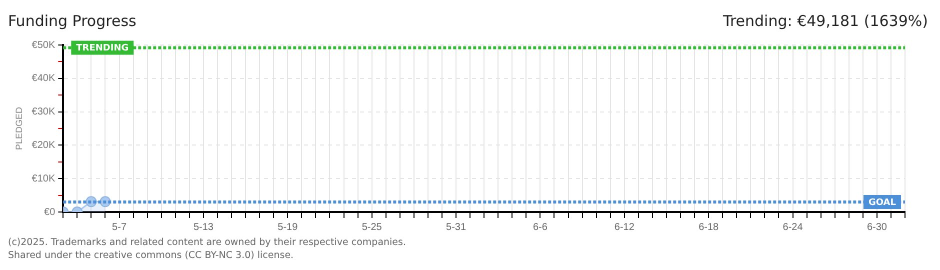  I want to click on x-tick-label: 5-19, so click(288, 227).